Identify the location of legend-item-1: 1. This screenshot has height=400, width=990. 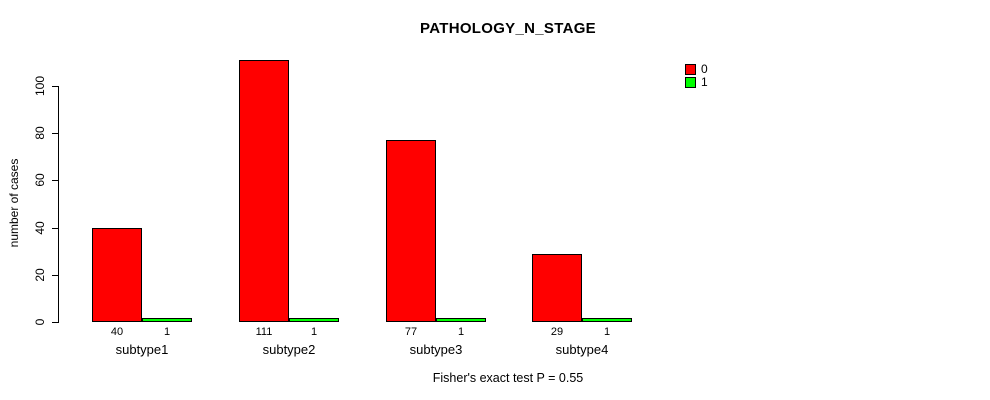
(696, 82).